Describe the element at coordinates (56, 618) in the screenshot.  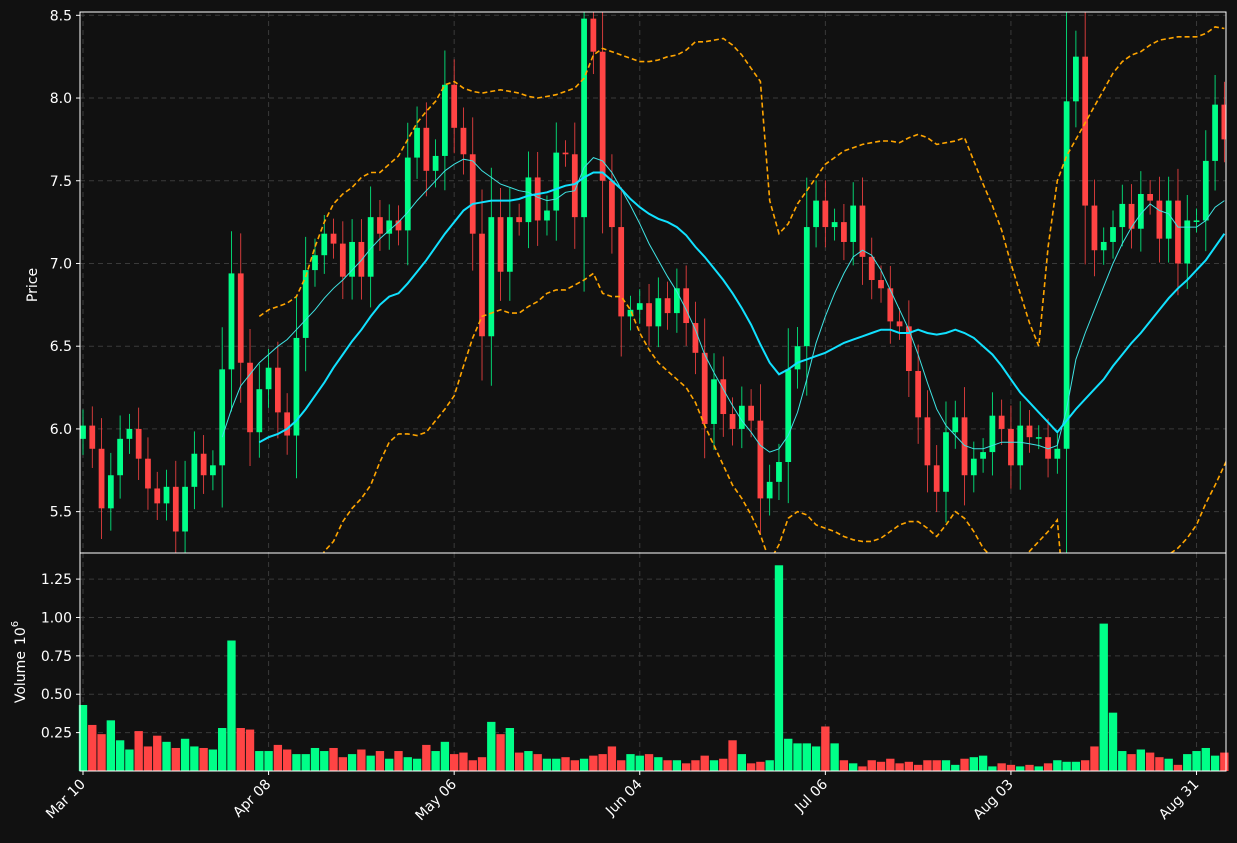
I see `volume-tick-label: 1.00` at that location.